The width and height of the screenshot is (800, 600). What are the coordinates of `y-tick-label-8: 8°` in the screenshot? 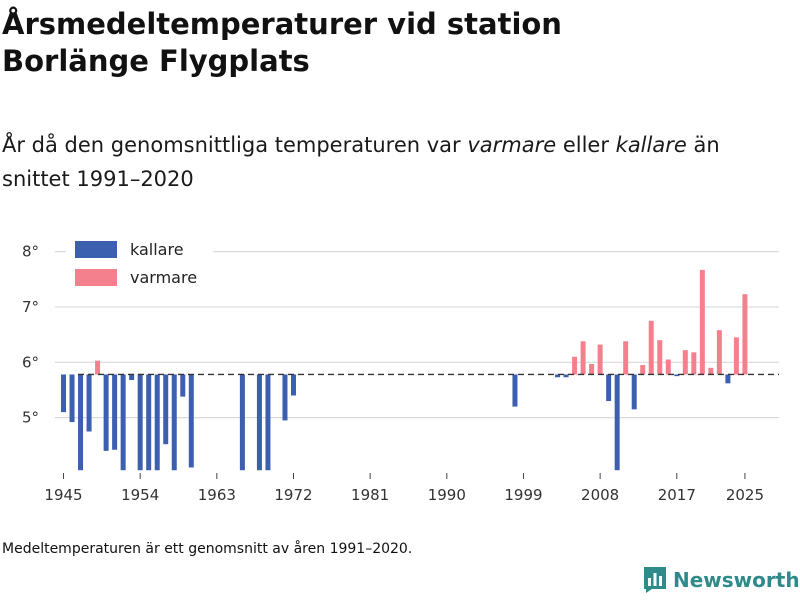 It's located at (30, 252).